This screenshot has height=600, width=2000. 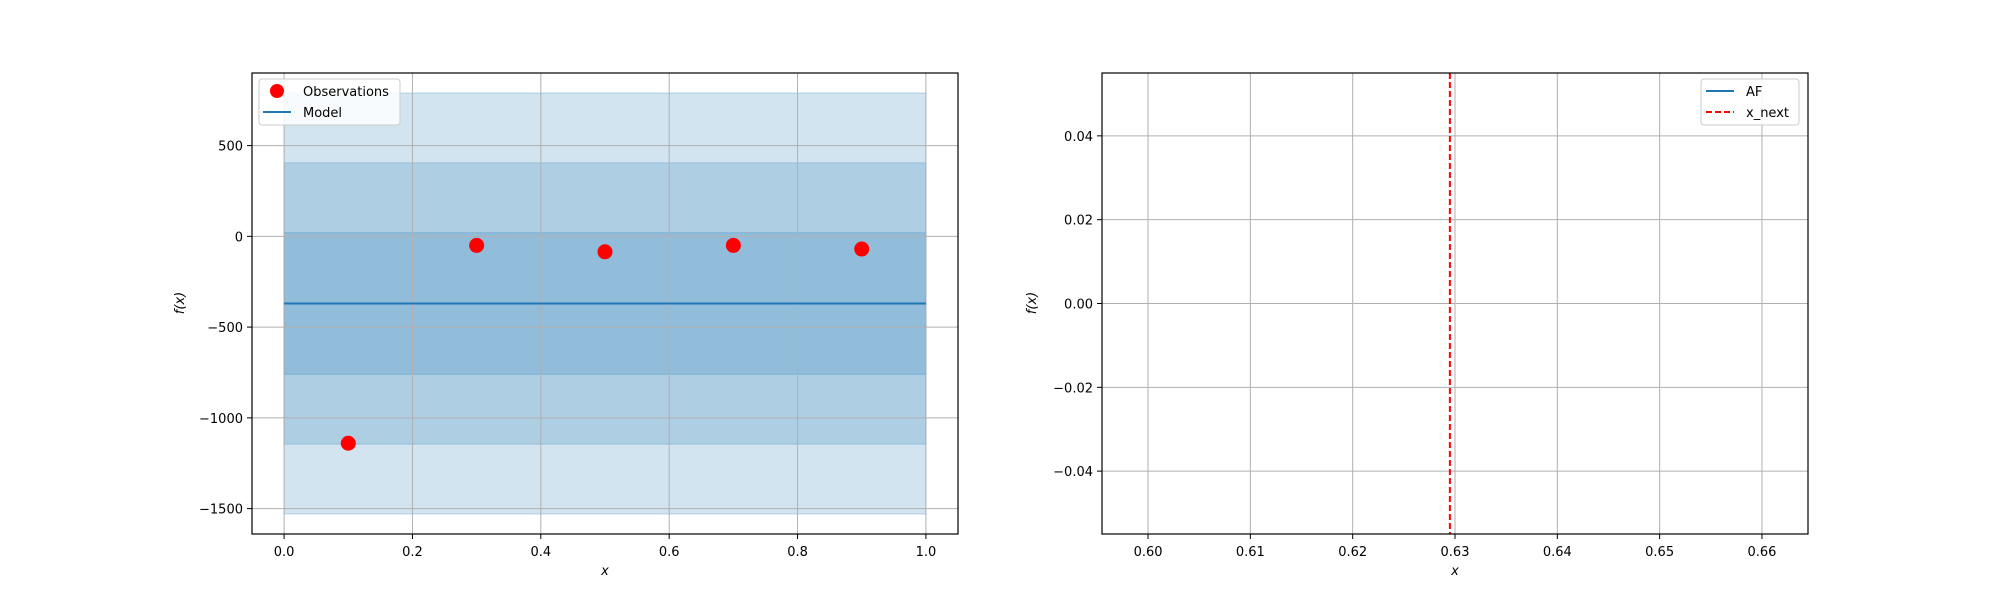 What do you see at coordinates (284, 552) in the screenshot?
I see `x-tick-label: 0.0` at bounding box center [284, 552].